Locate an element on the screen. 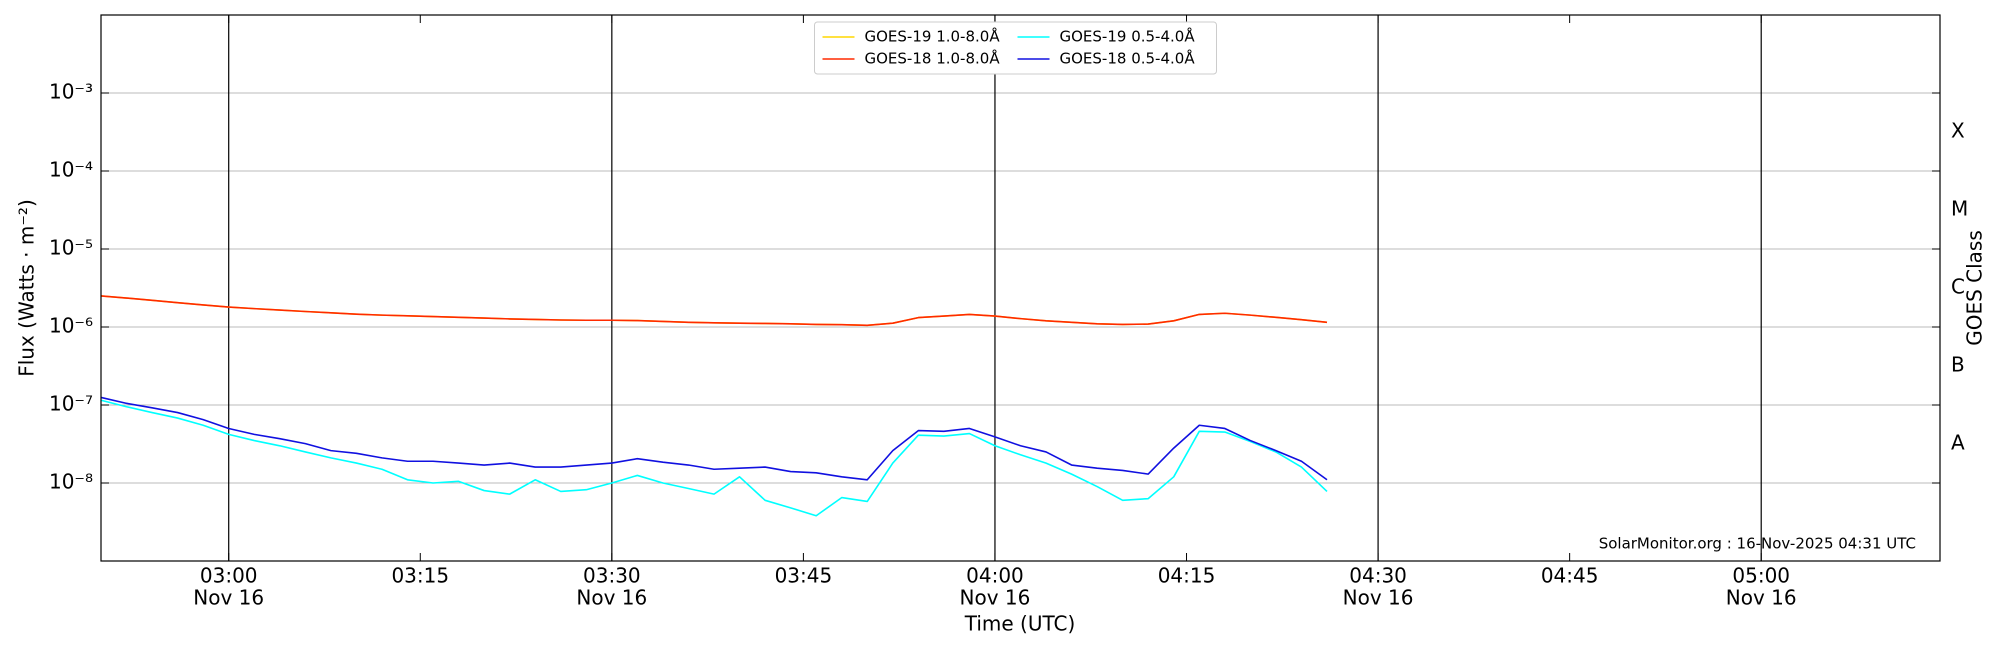 The height and width of the screenshot is (654, 2000). y-tick-label: 10⁻⁴ is located at coordinates (71, 170).